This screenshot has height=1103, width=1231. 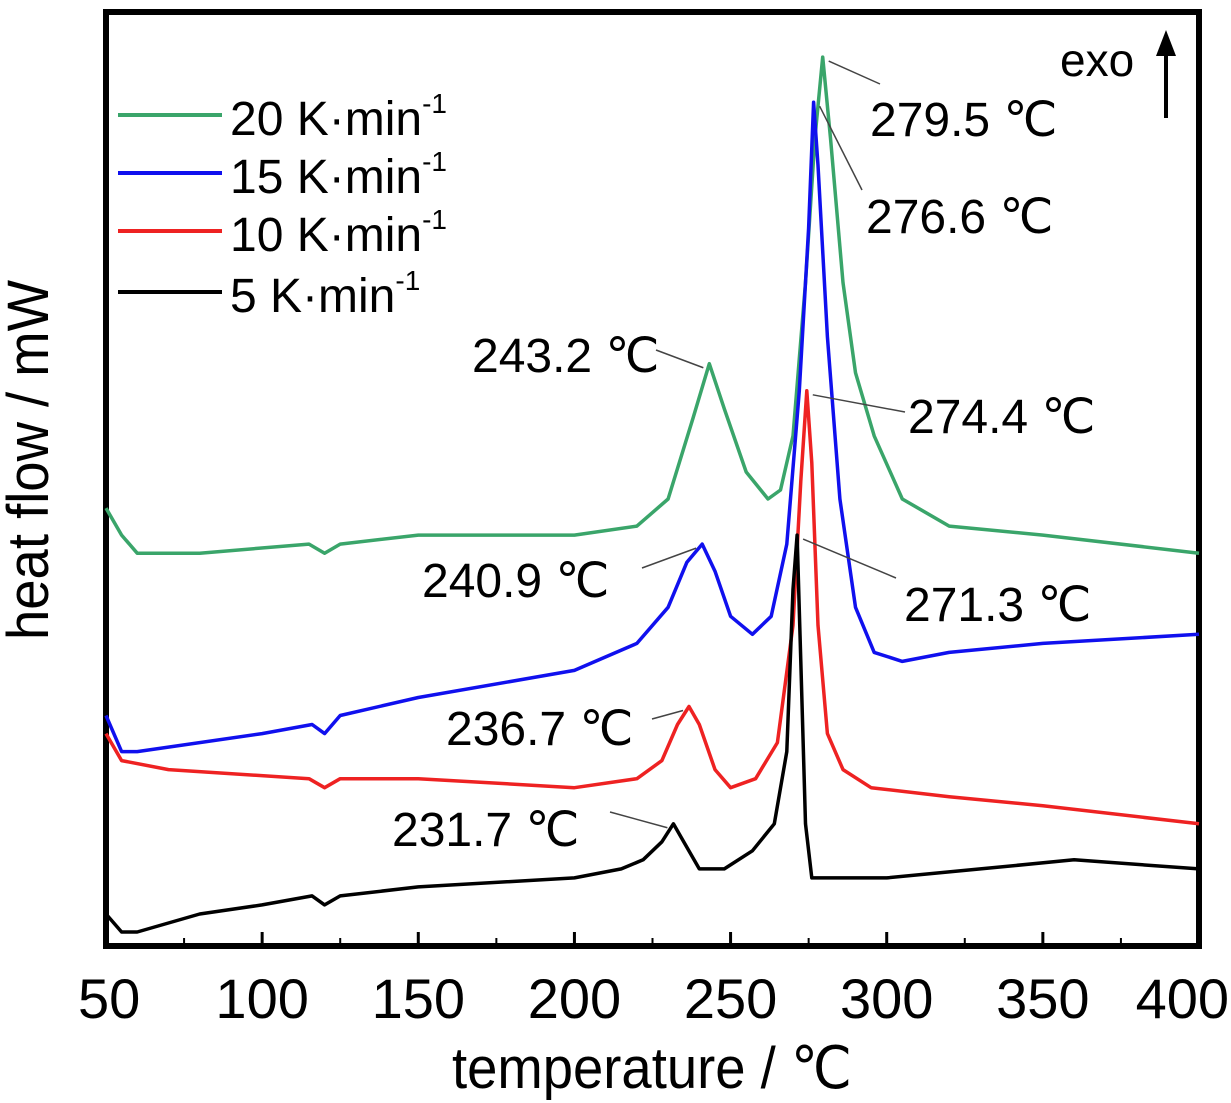 I want to click on peak-annotation-label: 243.2 ℃, so click(x=565, y=356).